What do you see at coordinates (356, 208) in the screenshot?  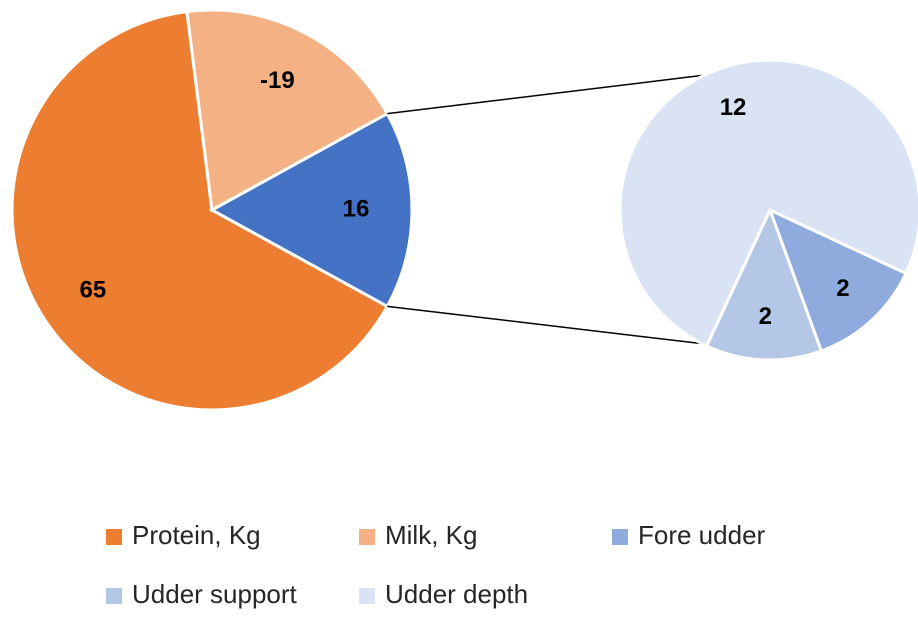 I see `data-label: 16` at bounding box center [356, 208].